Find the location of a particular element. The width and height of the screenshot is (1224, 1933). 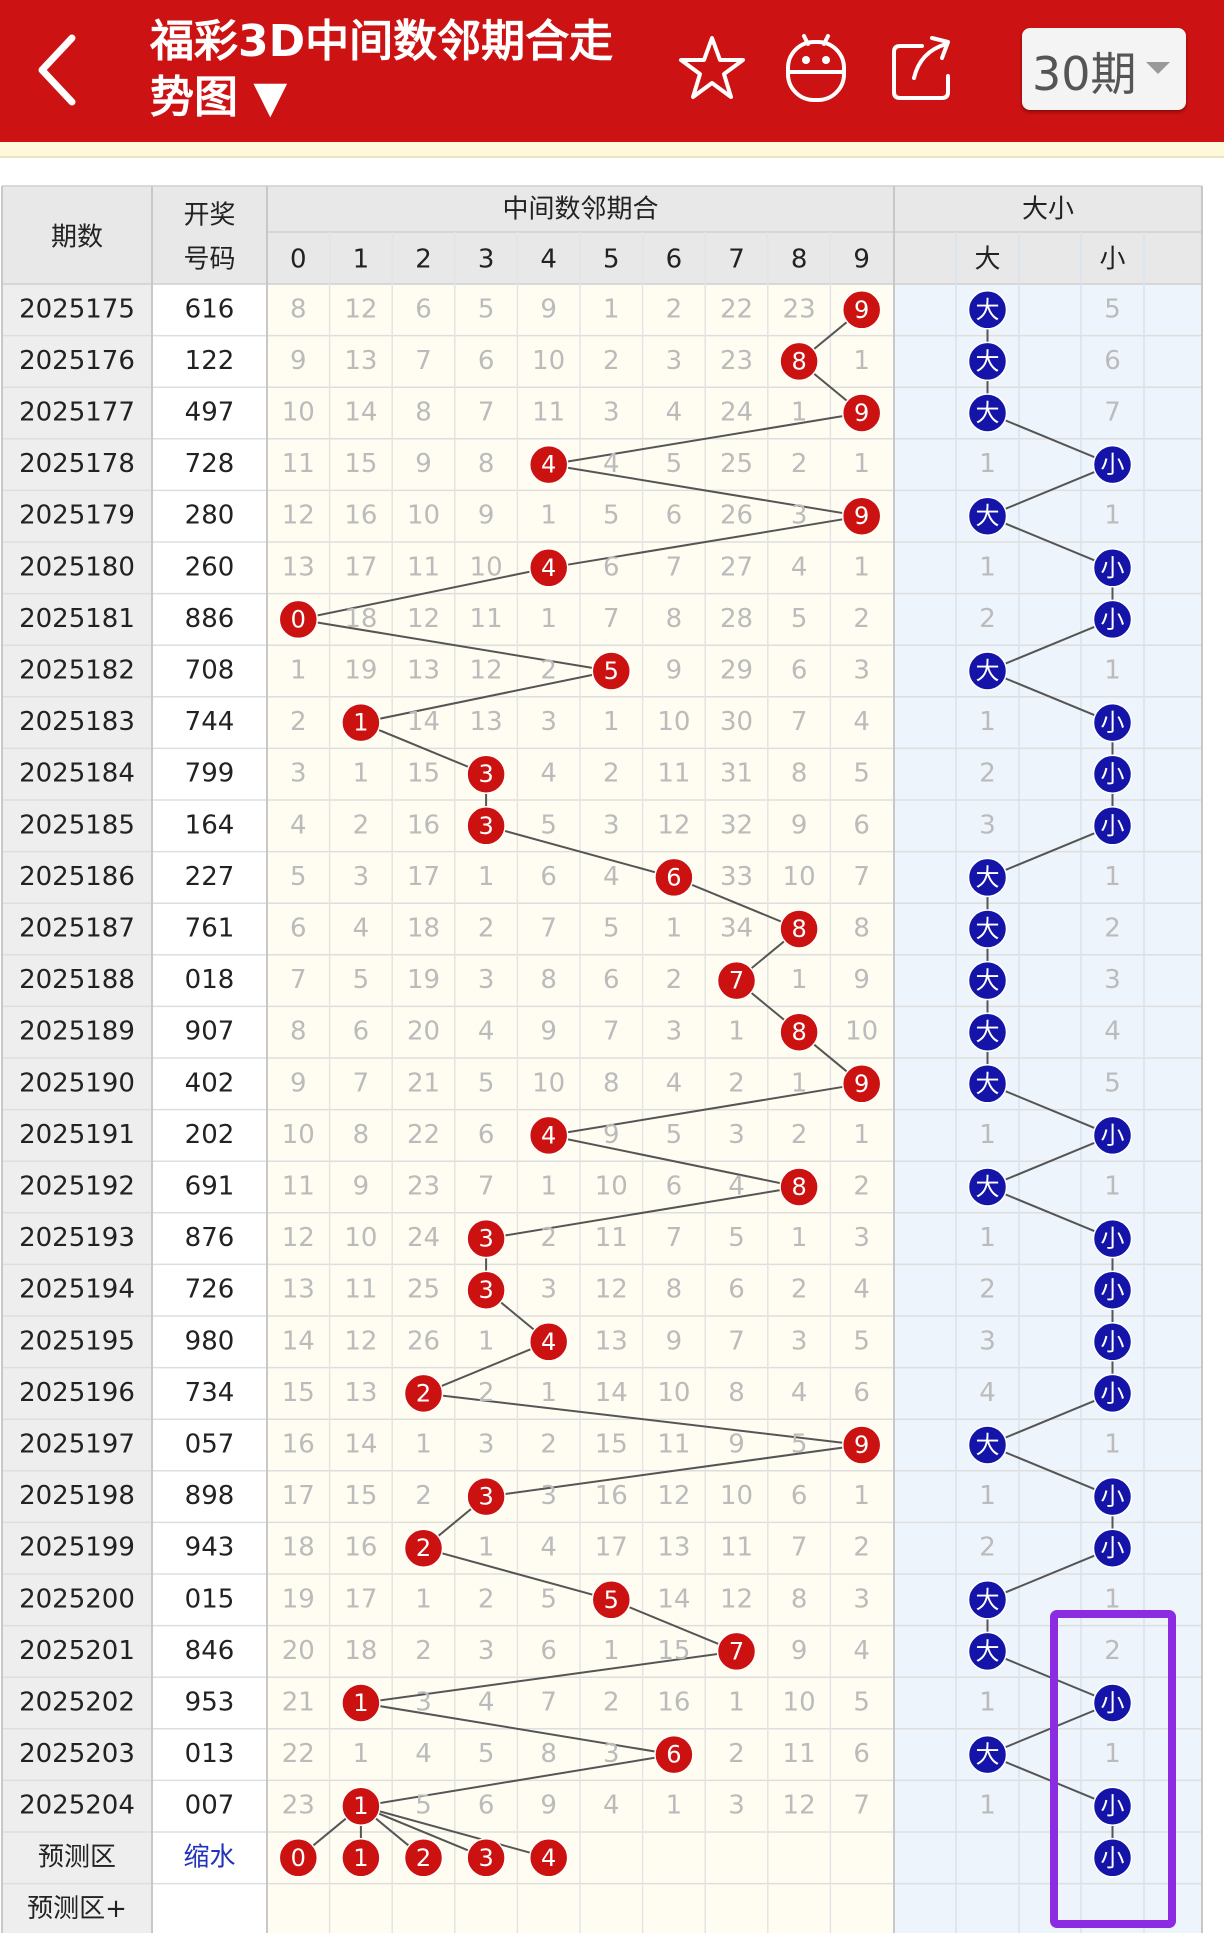

sum-ball: 9 is located at coordinates (861, 516).